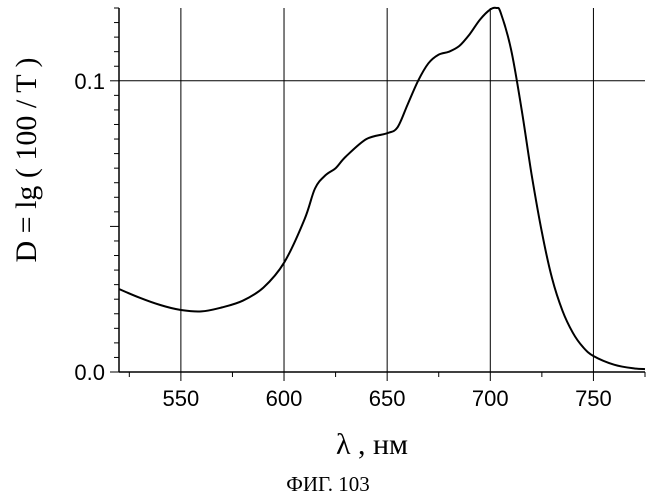 The height and width of the screenshot is (500, 656). I want to click on x-tick-label: 600, so click(284, 398).